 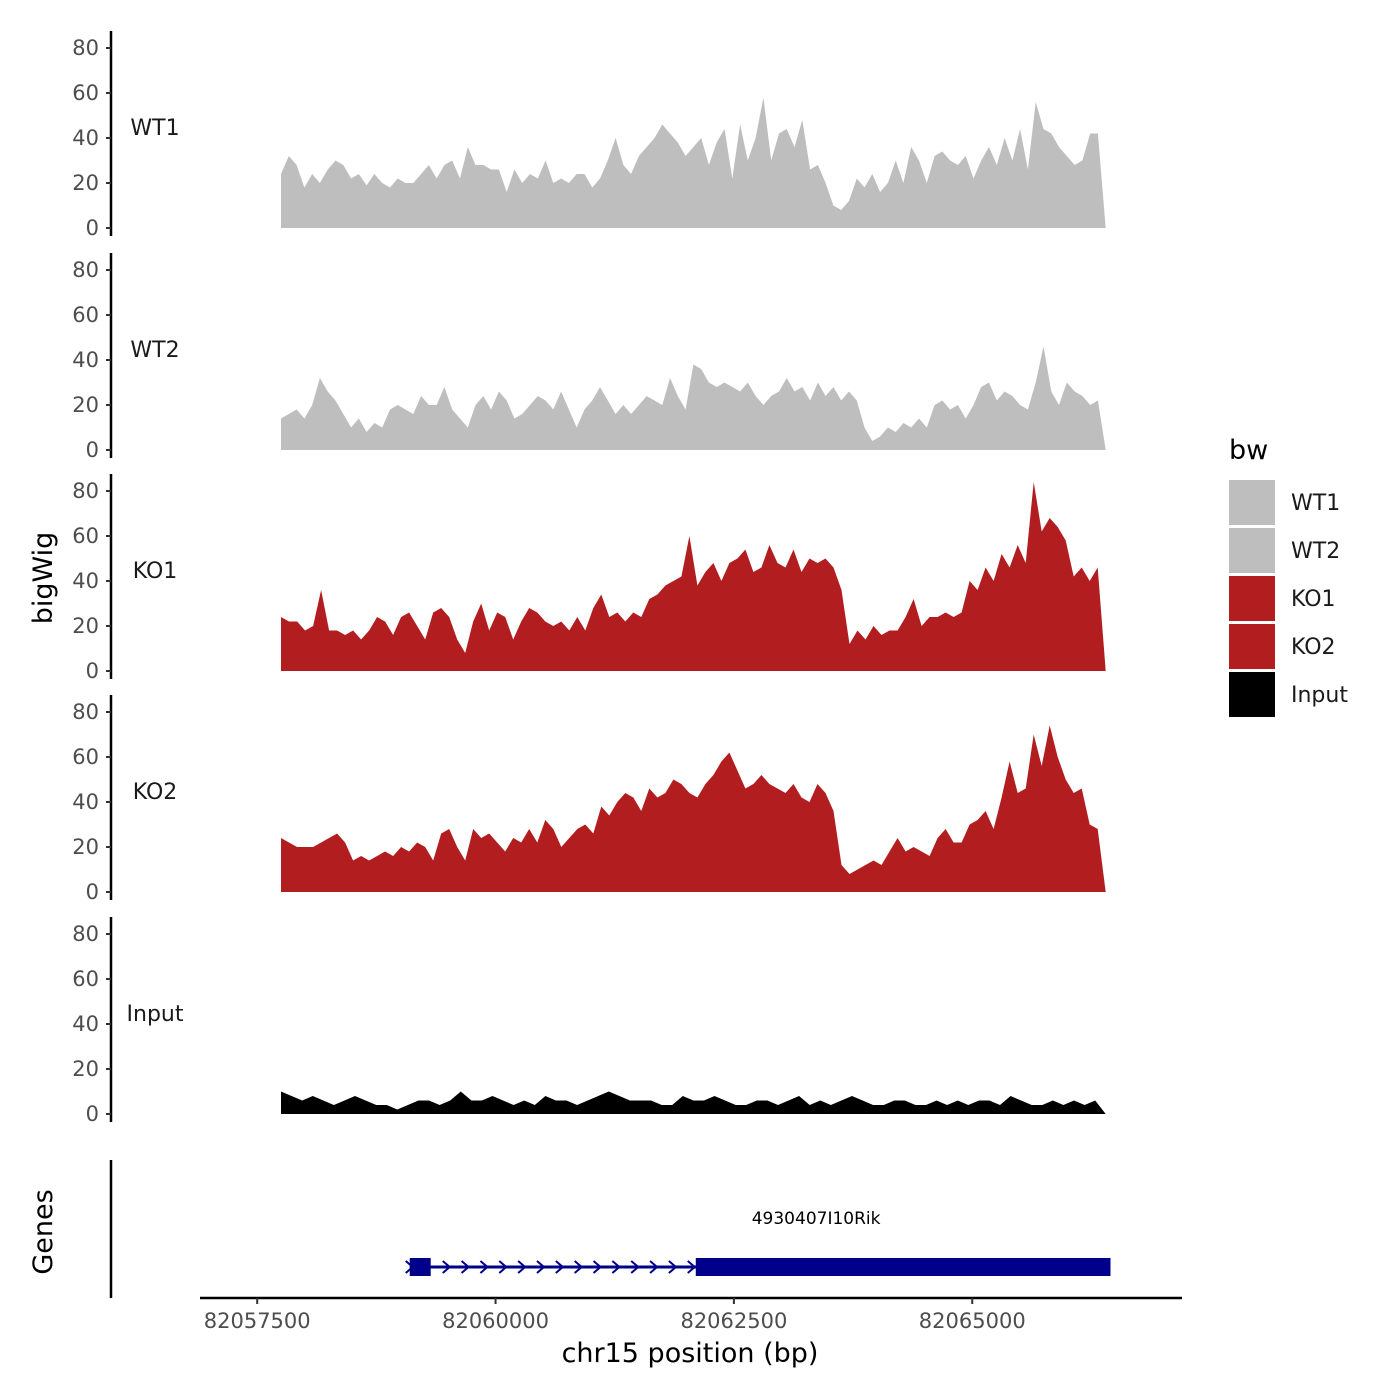 What do you see at coordinates (972, 1321) in the screenshot?
I see `x-tick-label: 82065000` at bounding box center [972, 1321].